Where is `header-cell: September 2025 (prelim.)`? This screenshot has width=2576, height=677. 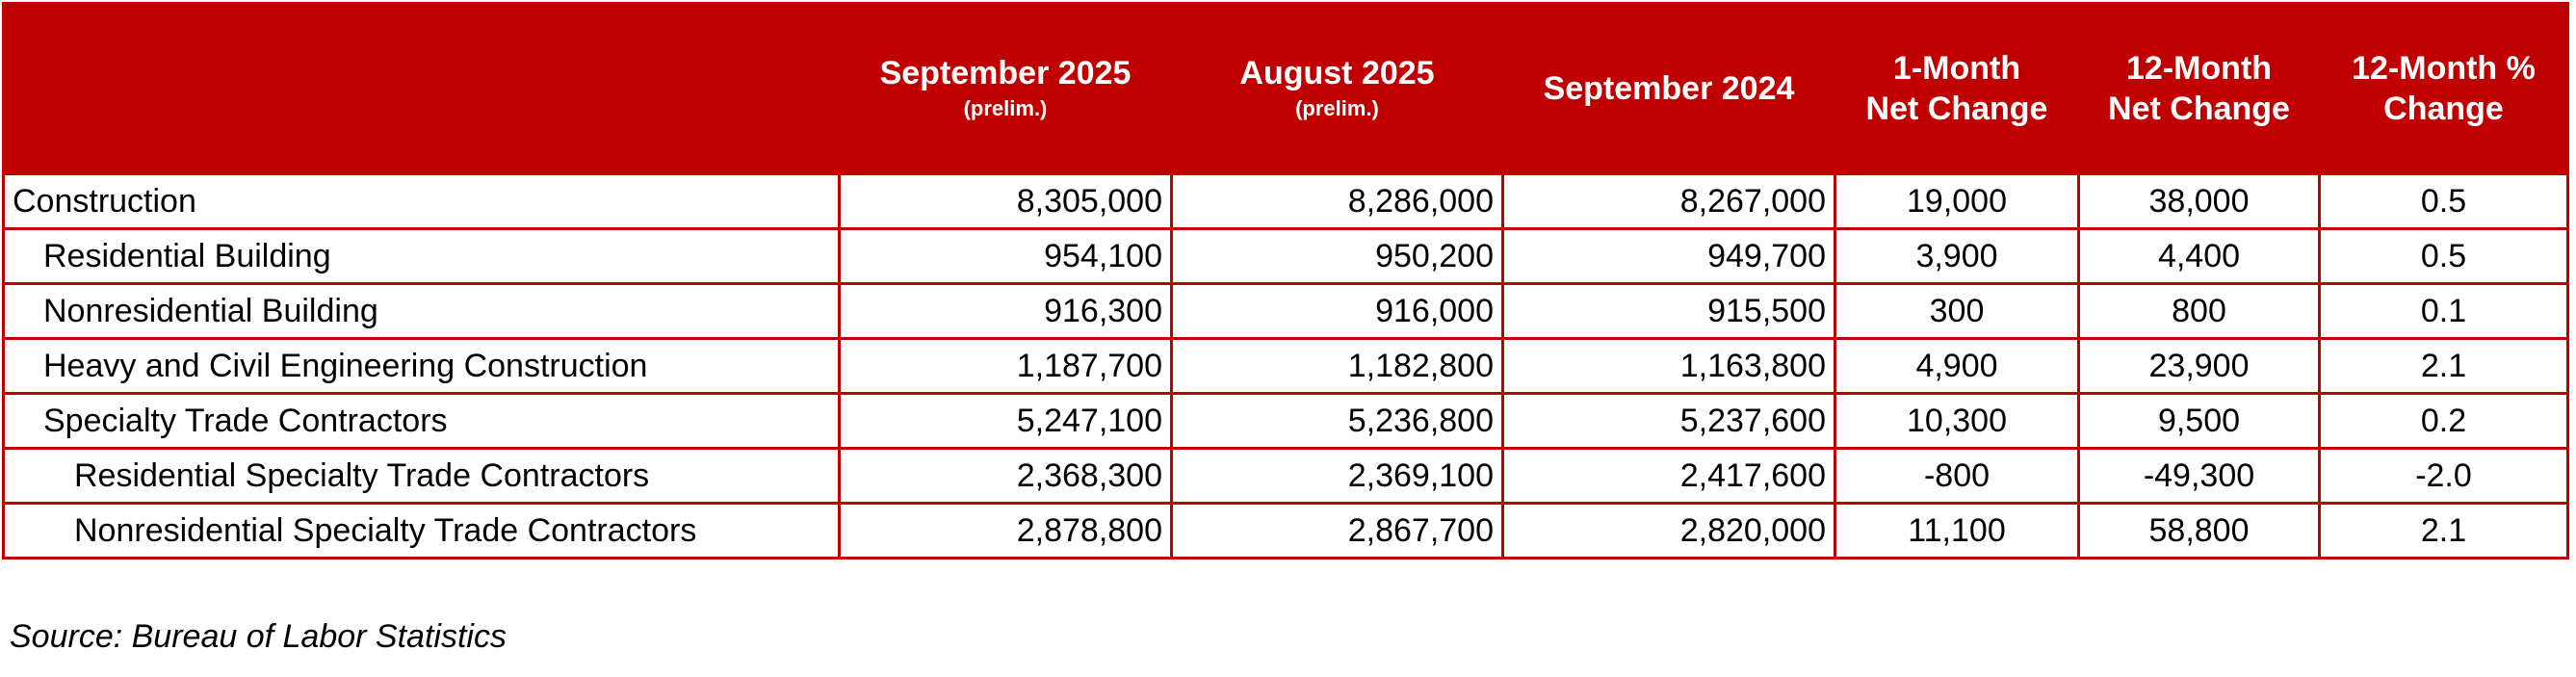 header-cell: September 2025 (prelim.) is located at coordinates (1005, 88).